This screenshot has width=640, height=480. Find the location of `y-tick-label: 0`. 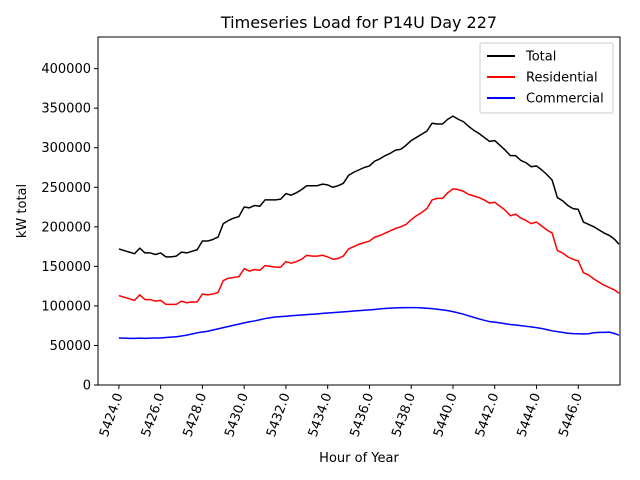

y-tick-label: 0 is located at coordinates (87, 386).